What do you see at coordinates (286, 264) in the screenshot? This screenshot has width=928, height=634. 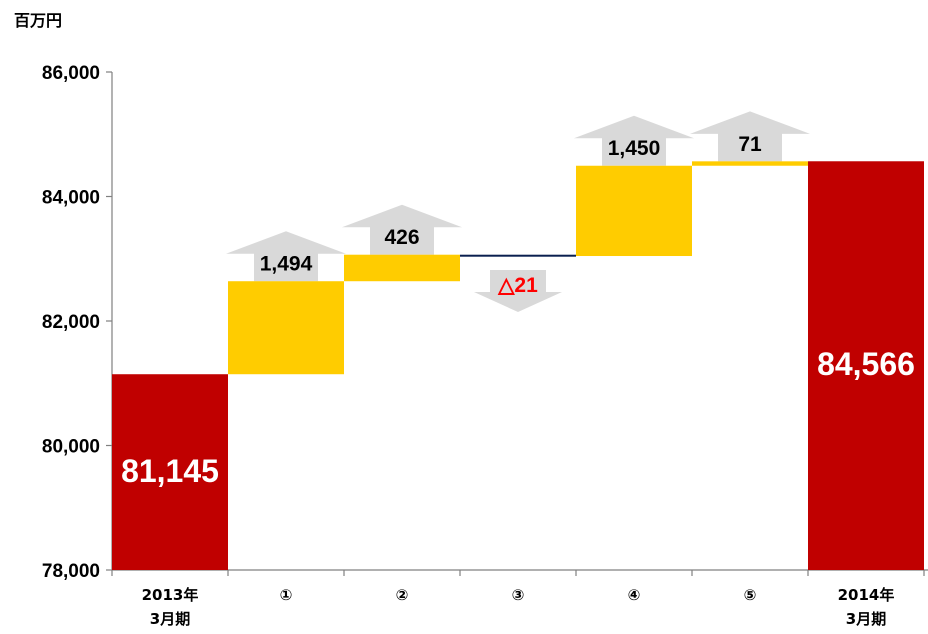 I see `delta-value-label: 1,494` at bounding box center [286, 264].